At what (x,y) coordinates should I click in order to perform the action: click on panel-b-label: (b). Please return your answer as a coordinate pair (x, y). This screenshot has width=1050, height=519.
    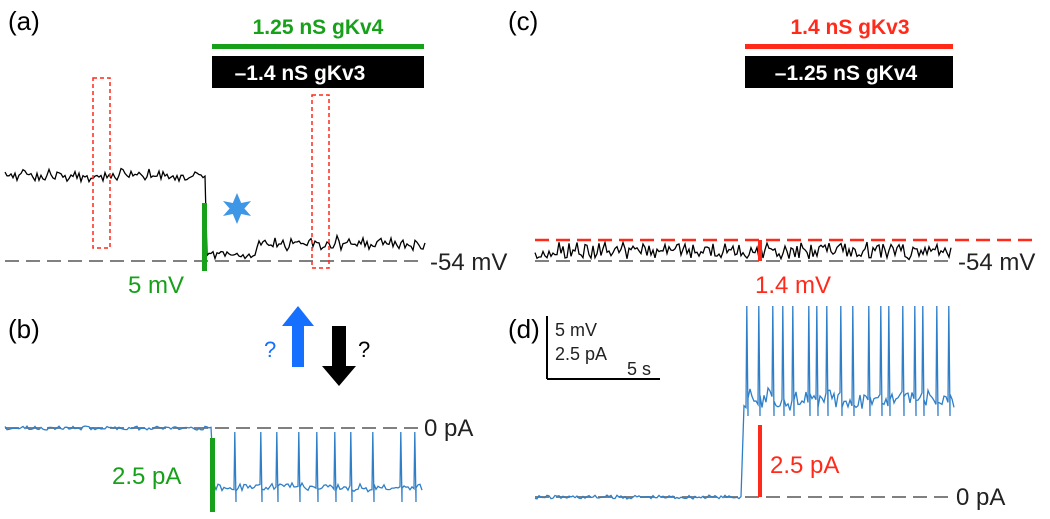
    Looking at the image, I should click on (24, 329).